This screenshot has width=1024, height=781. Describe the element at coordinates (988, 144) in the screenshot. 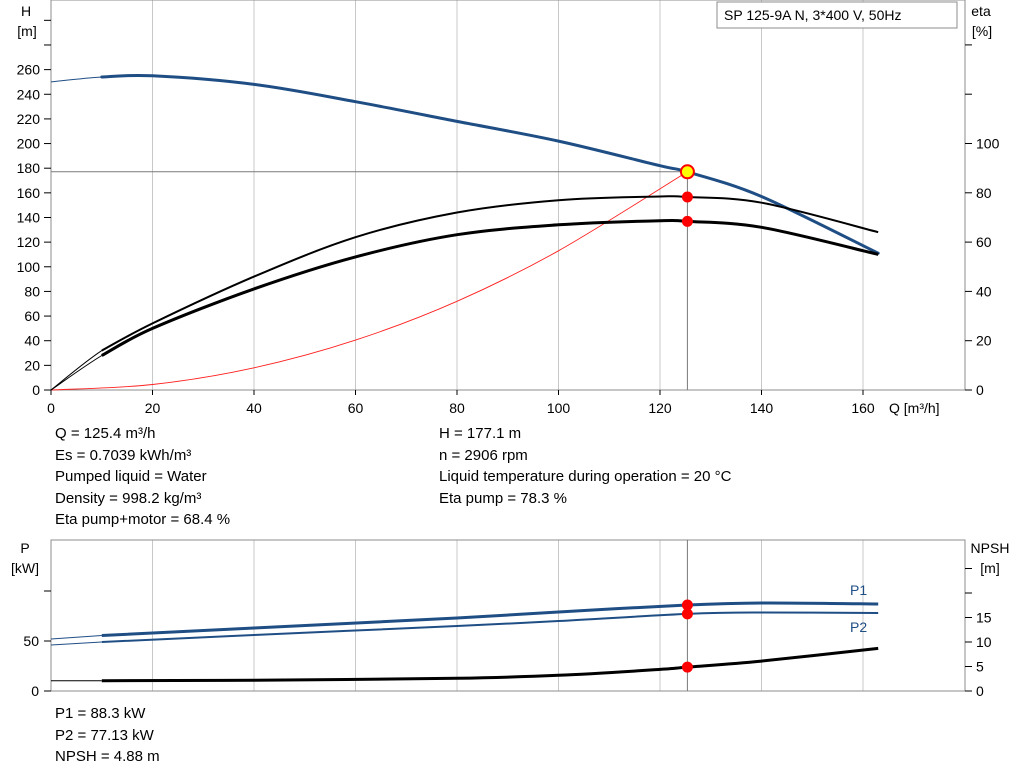

I see `eta-tick-label: 100` at that location.